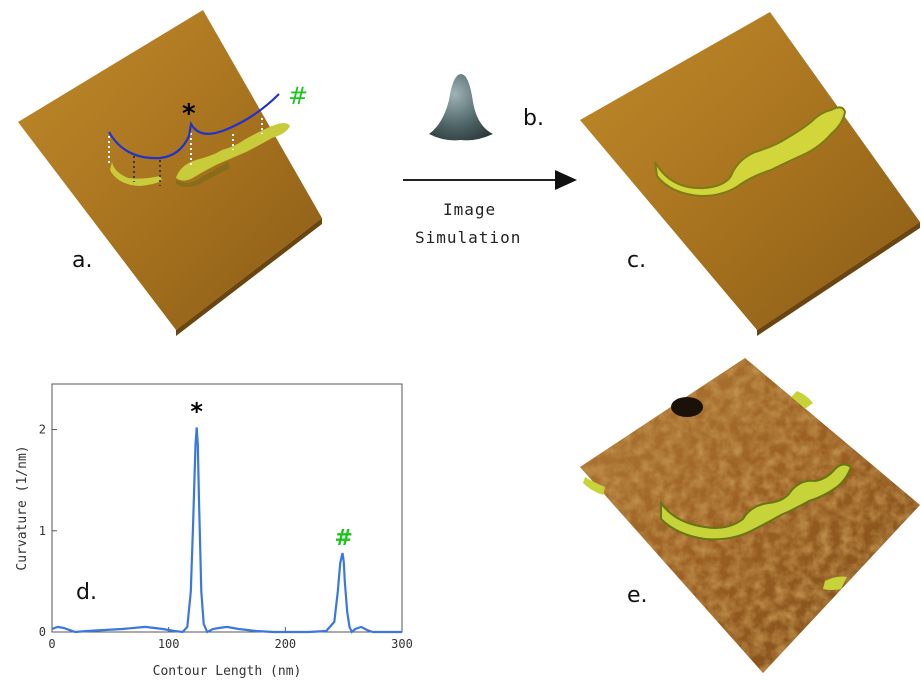 Image resolution: width=921 pixels, height=684 pixels. I want to click on tip-shape-icon, so click(461, 107).